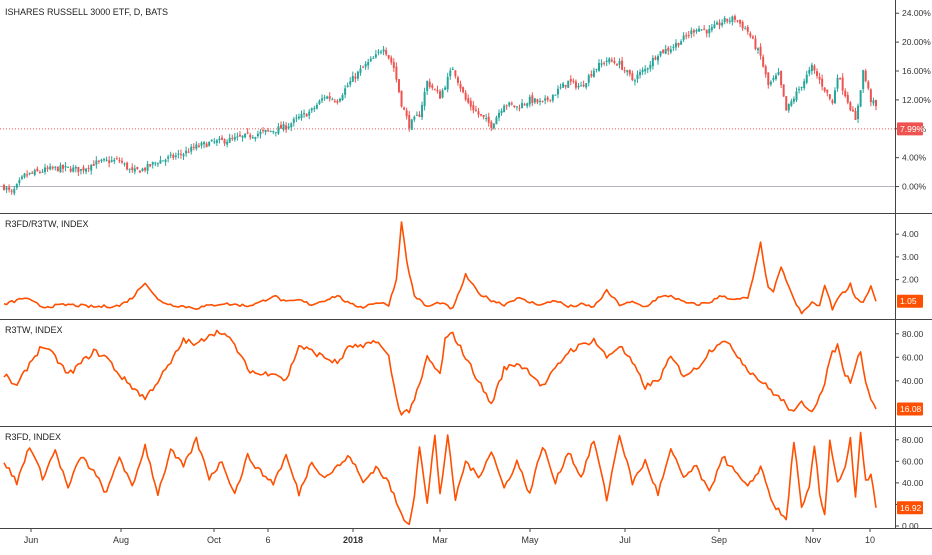 The width and height of the screenshot is (932, 555). I want to click on x-tick-label: Nov, so click(813, 540).